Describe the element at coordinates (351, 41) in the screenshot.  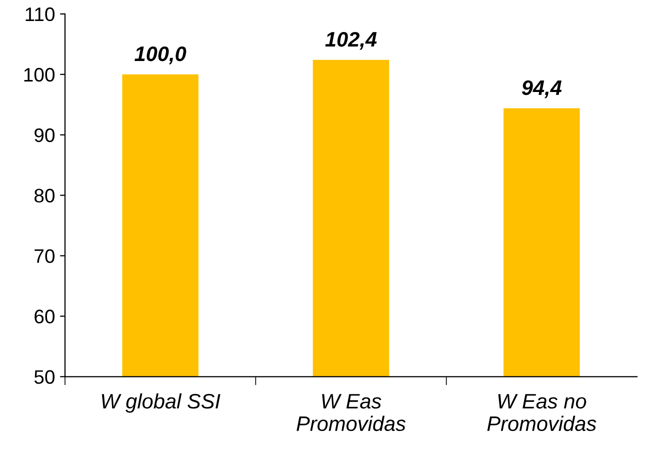
I see `data-label: 102,4` at that location.